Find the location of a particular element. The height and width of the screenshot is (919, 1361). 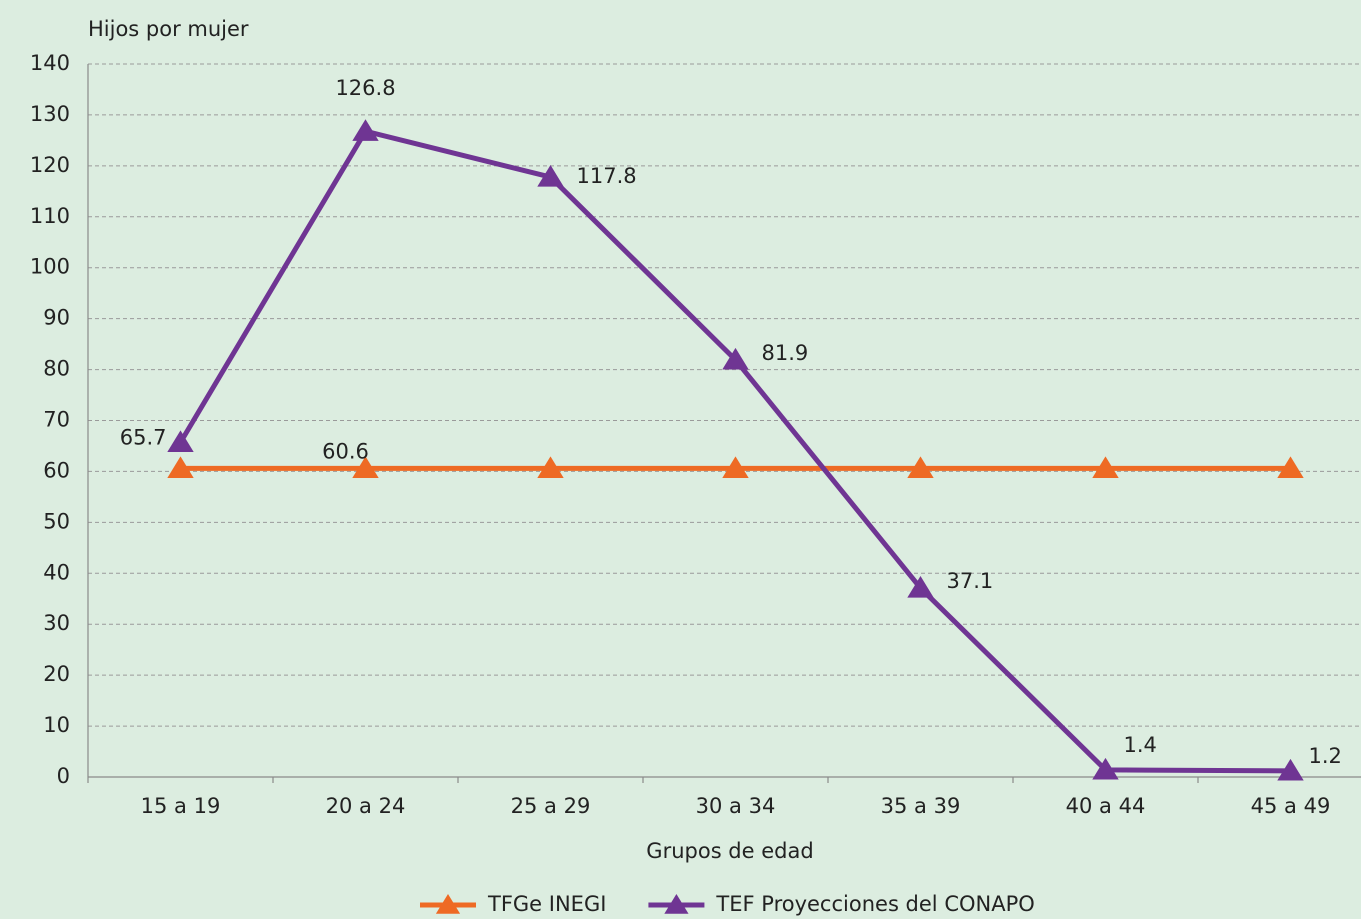

y-axis-label: Hijos por mujer is located at coordinates (168, 29).